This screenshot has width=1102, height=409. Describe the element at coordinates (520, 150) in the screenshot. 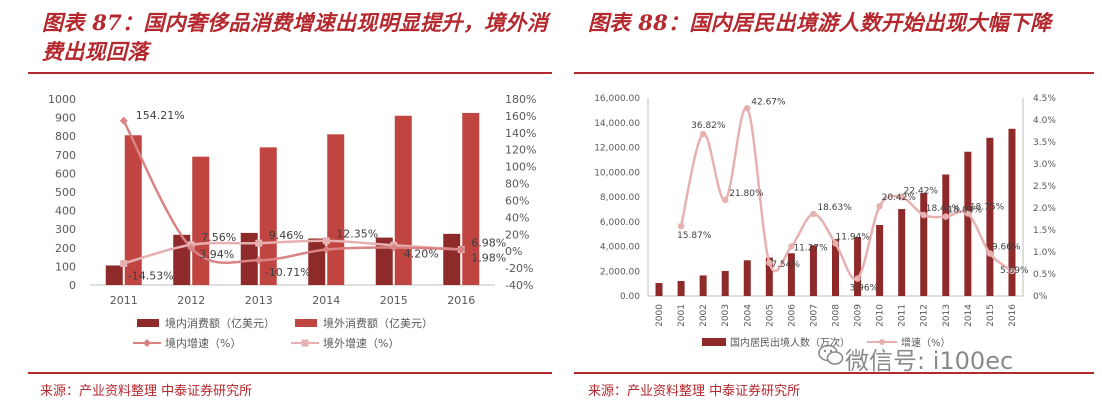

I see `y-right-tick: 120%` at that location.